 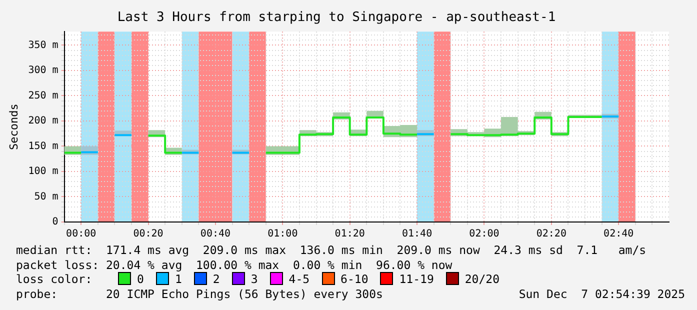 I want to click on legend-label: 0, so click(x=140, y=279).